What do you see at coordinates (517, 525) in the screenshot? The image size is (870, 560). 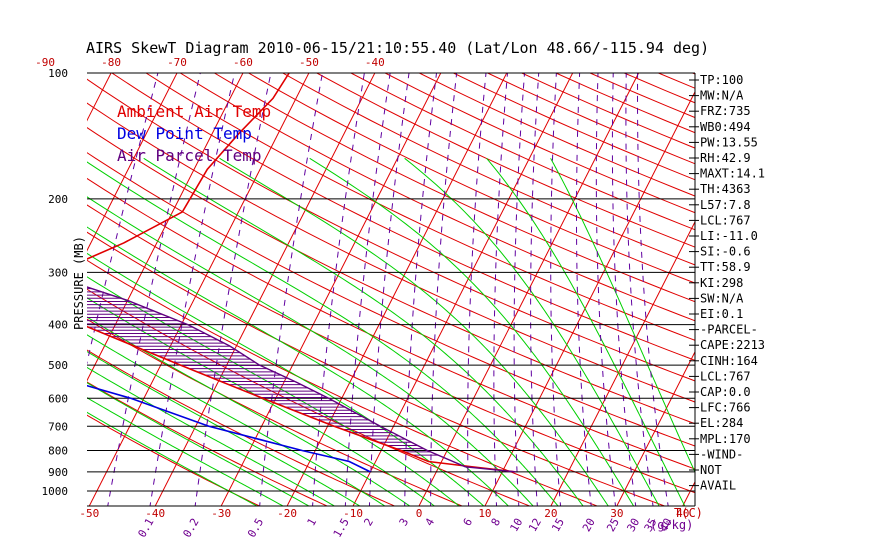 I see `mixing-ratio-tick-label: 10` at bounding box center [517, 525].